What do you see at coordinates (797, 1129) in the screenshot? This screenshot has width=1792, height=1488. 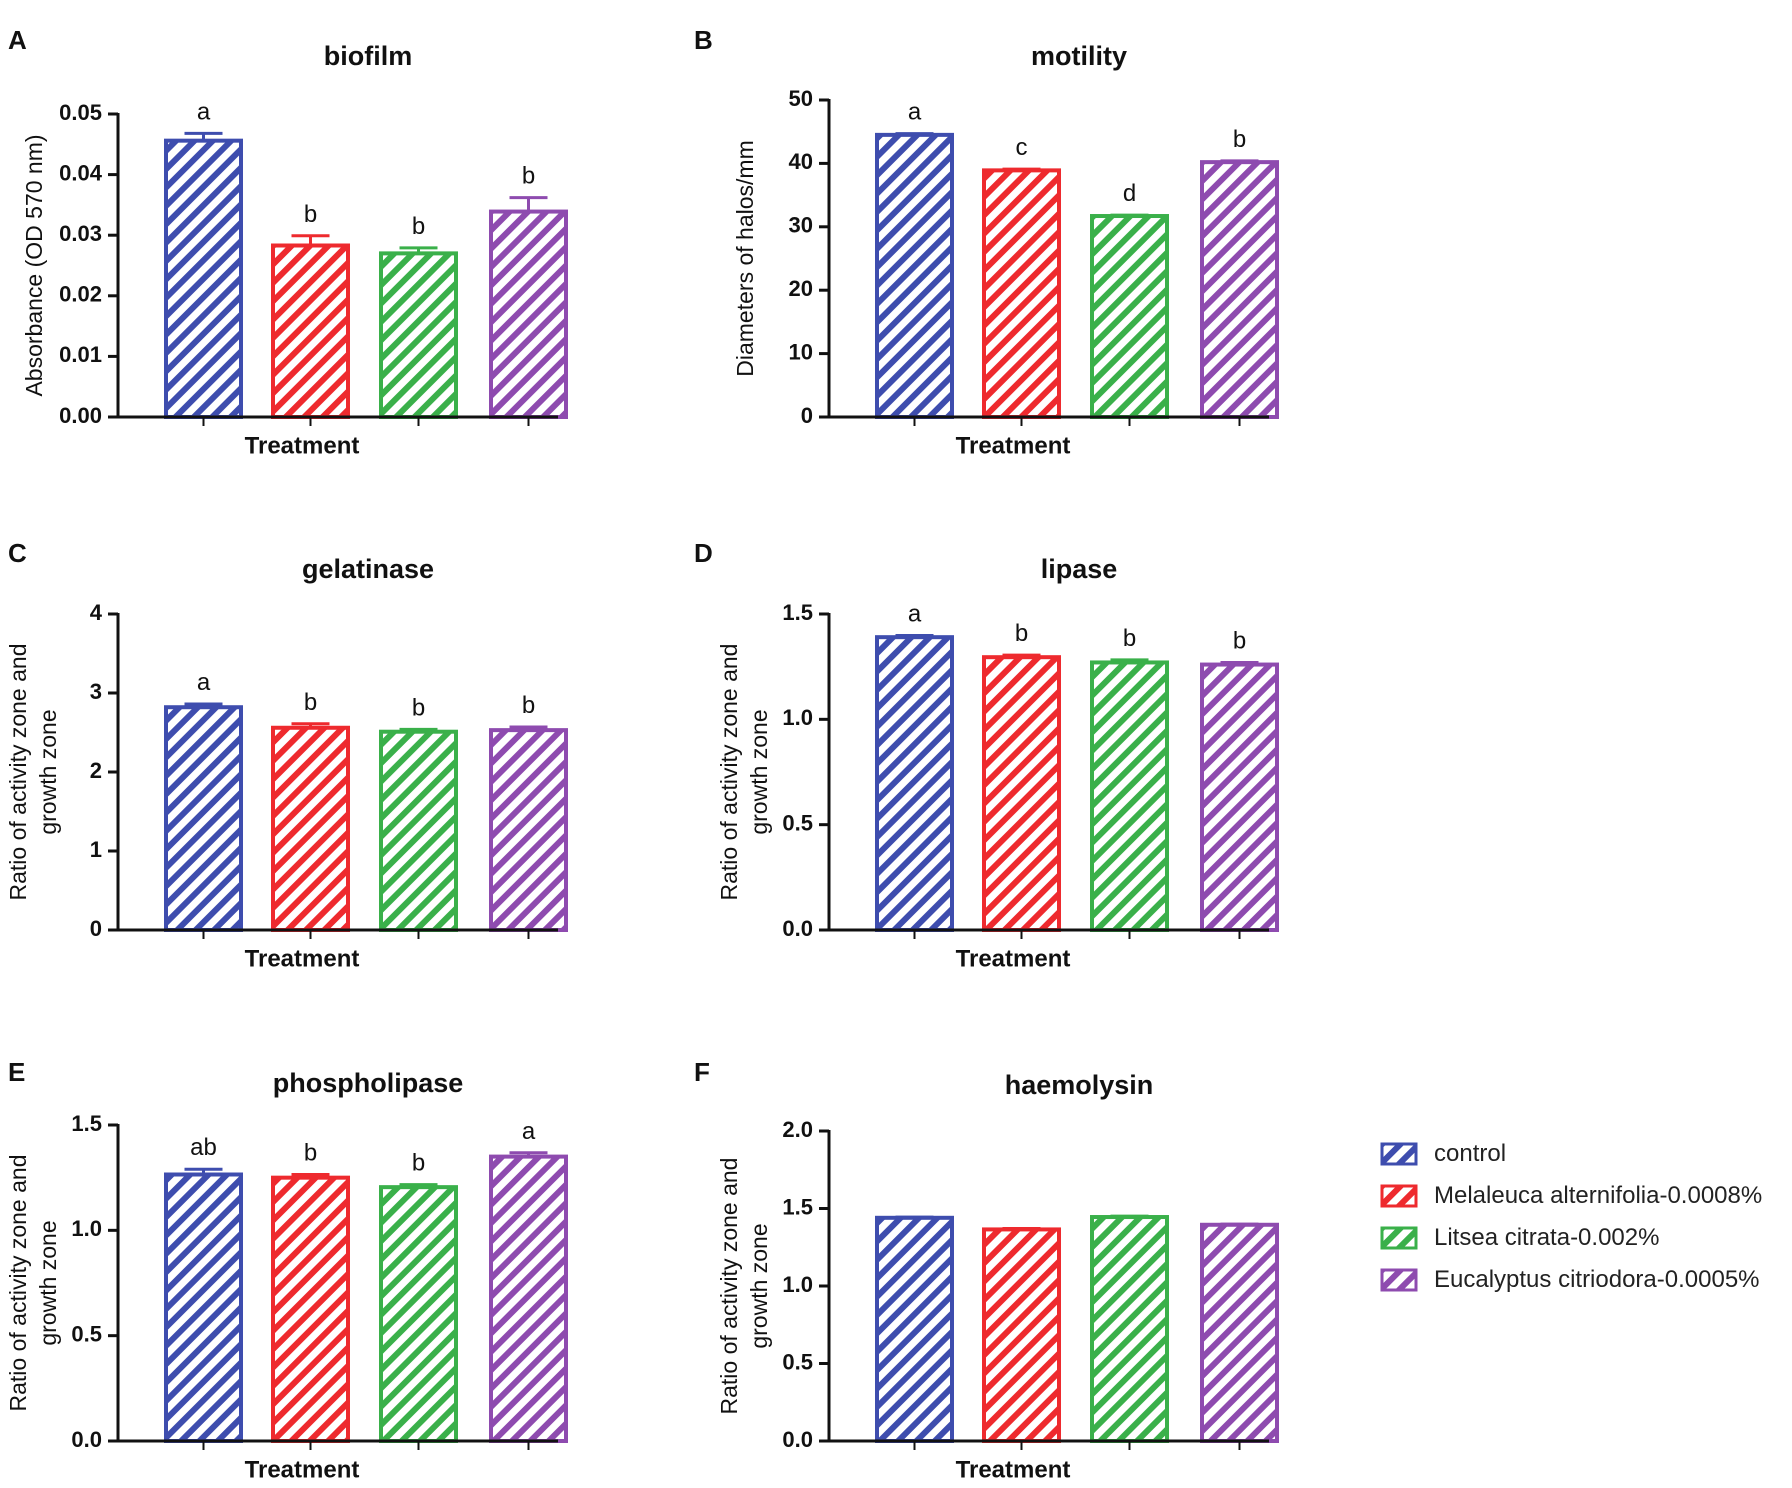 I see `y-tick-label: 2.0` at bounding box center [797, 1129].